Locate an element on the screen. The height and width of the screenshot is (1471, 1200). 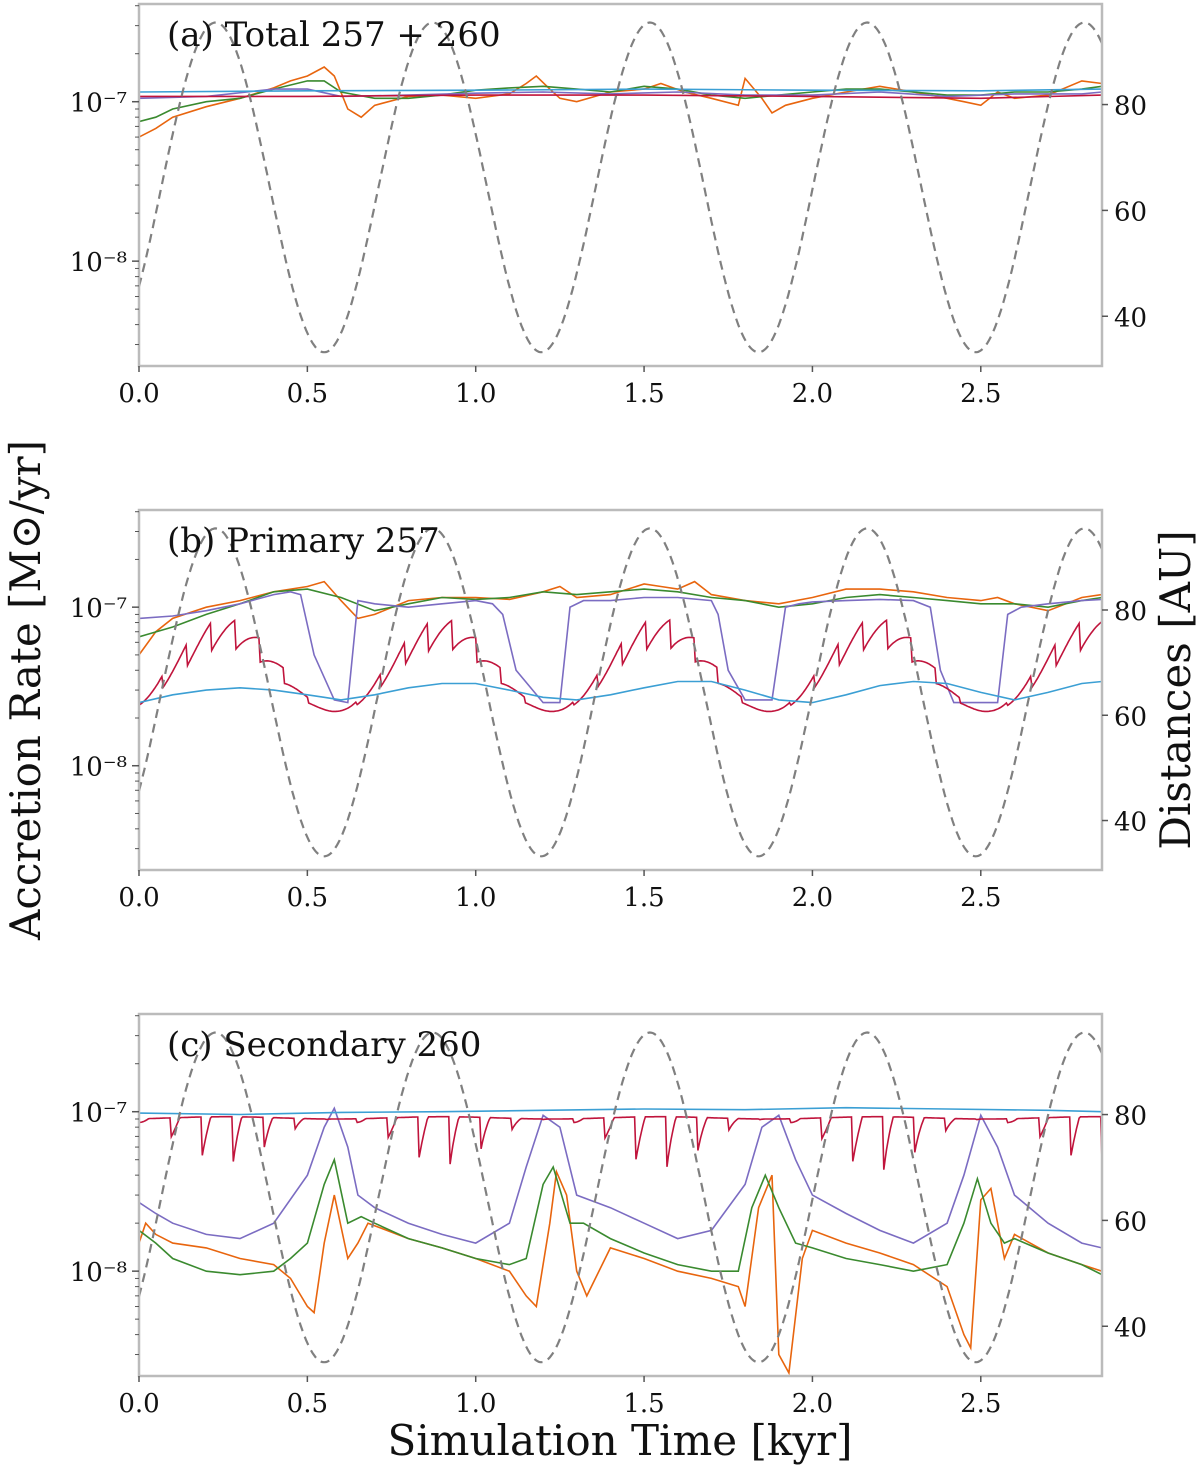
panel-title: (a) Total 257 + 260 is located at coordinates (334, 35).